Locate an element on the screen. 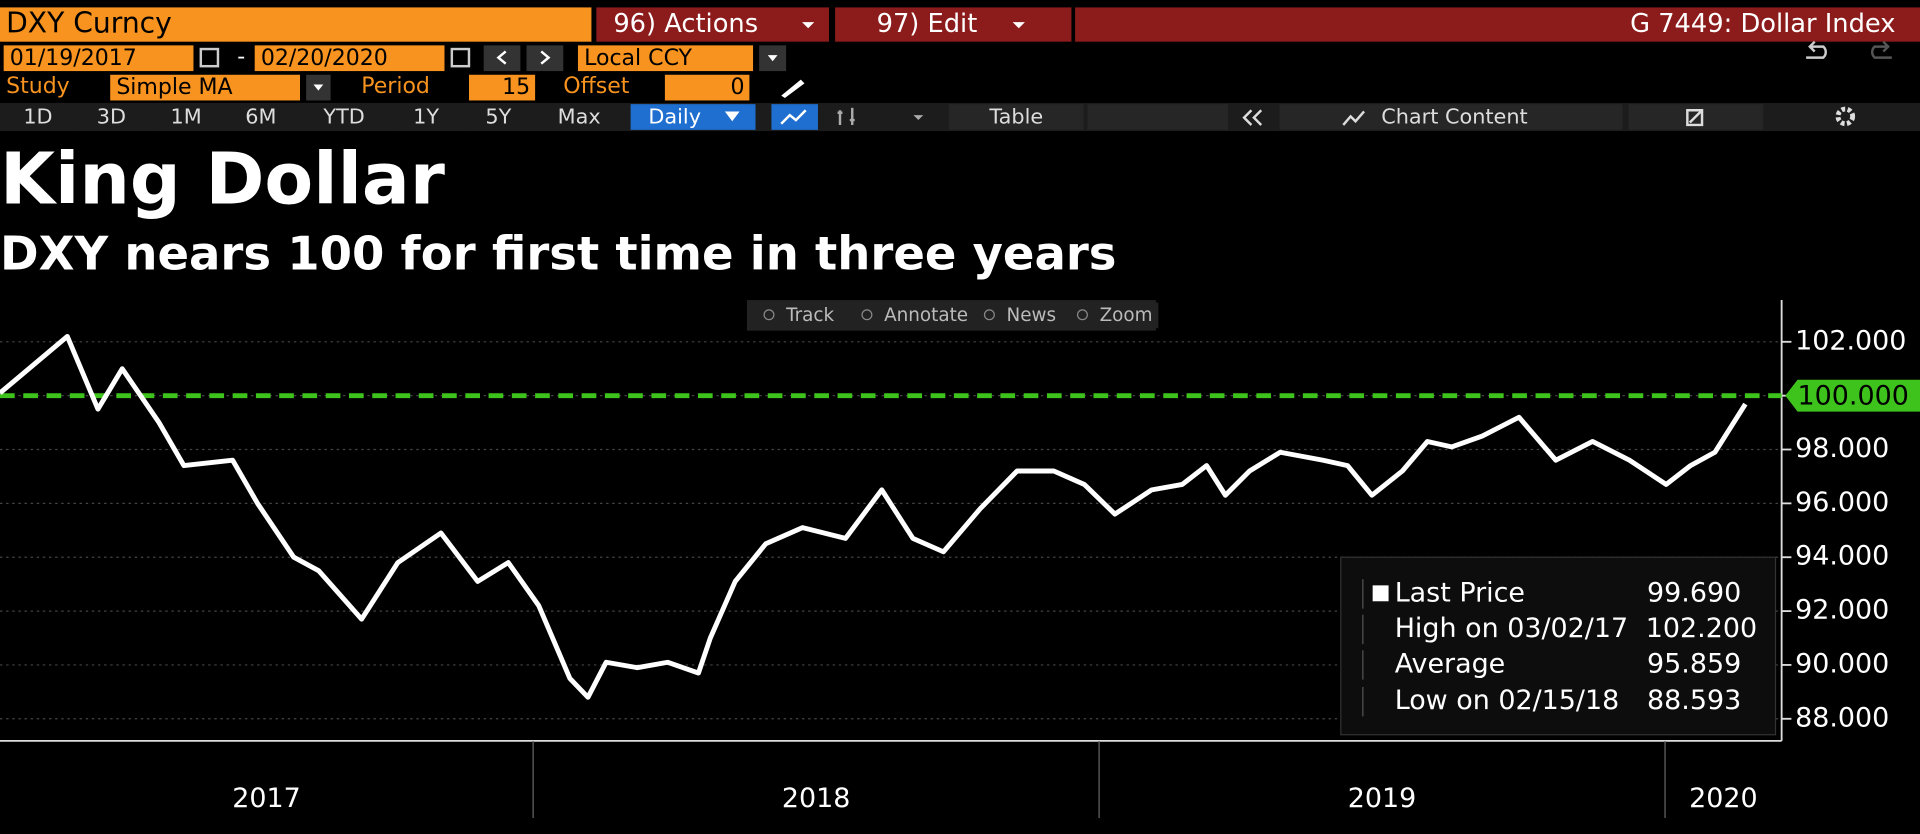 This screenshot has height=834, width=1920. table: Table is located at coordinates (1015, 117).